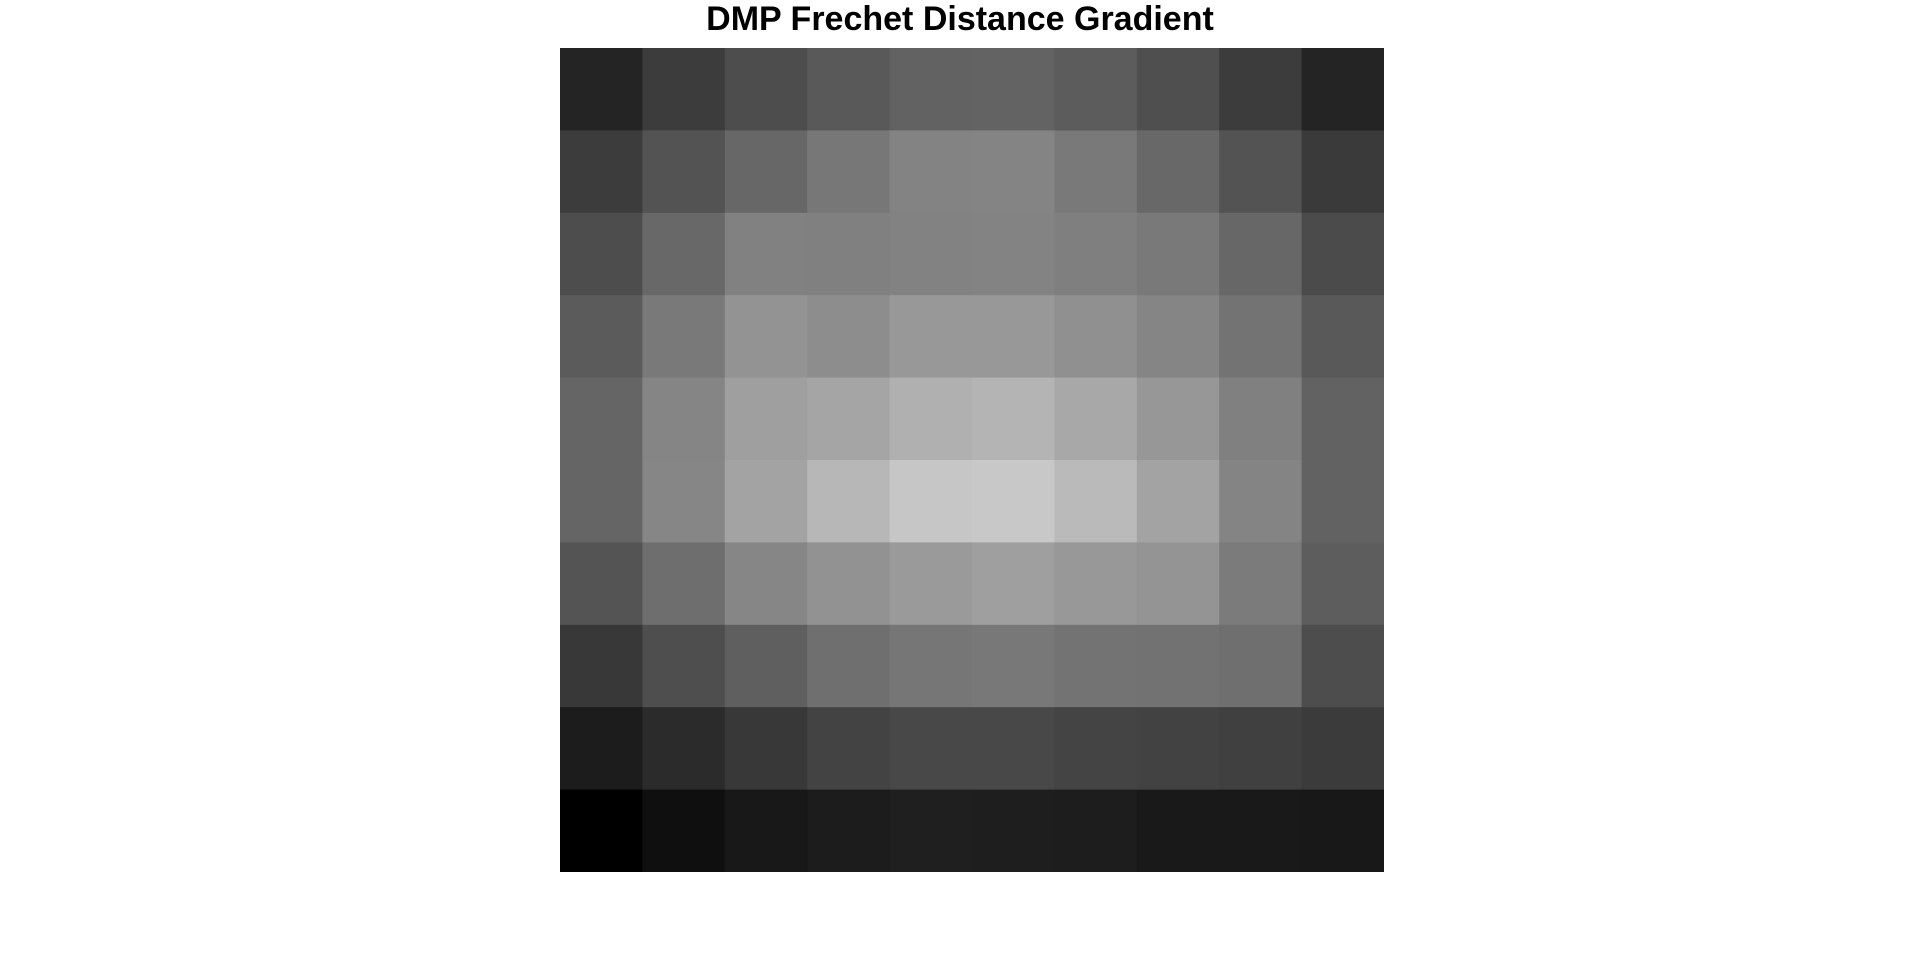 Image resolution: width=1920 pixels, height=963 pixels. Describe the element at coordinates (849, 830) in the screenshot. I see `heatmap-cell-r9-c3` at that location.